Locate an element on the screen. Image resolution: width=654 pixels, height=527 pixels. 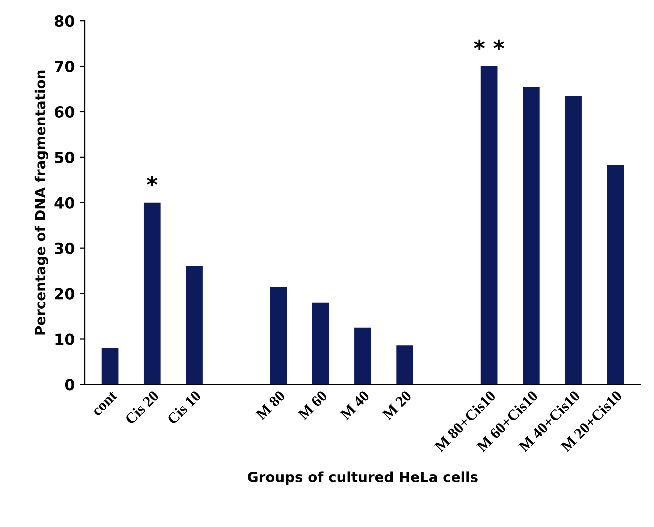
x-tick-label: cont is located at coordinates (105, 404).